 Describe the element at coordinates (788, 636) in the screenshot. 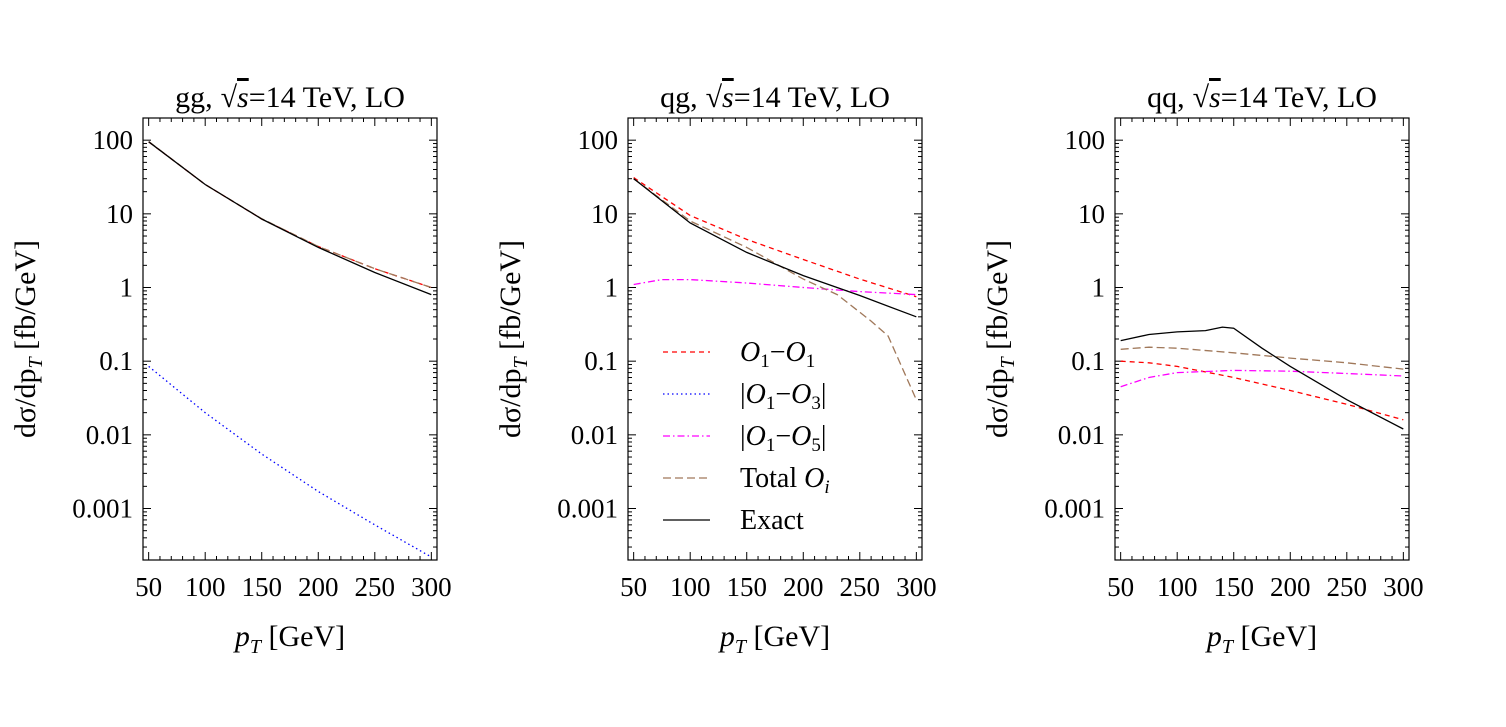

I see `x-label-unit: [GeV]` at that location.